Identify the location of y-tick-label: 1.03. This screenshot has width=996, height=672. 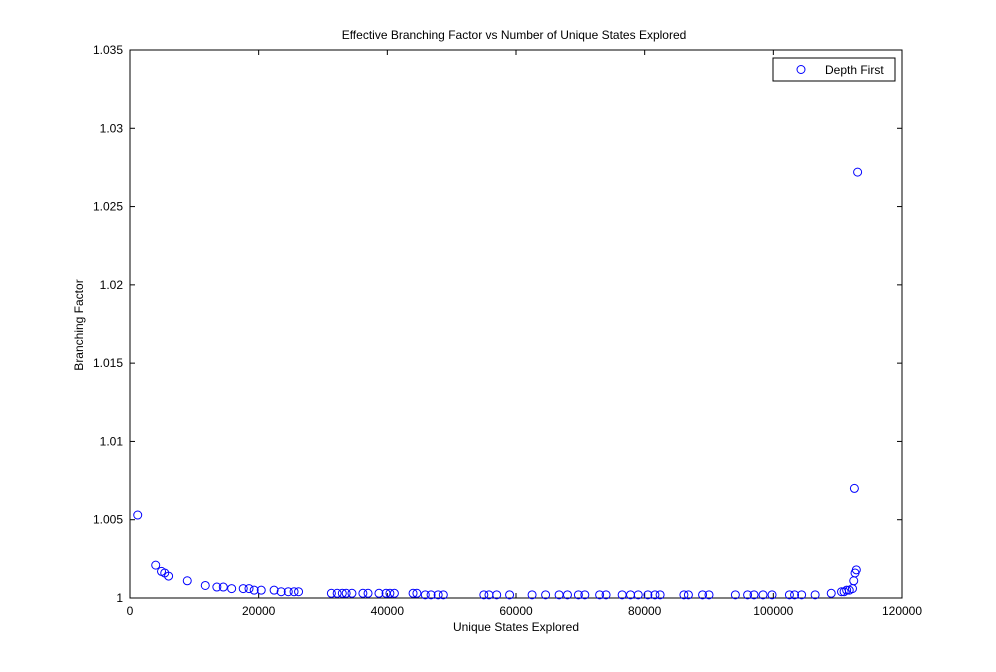
(112, 128).